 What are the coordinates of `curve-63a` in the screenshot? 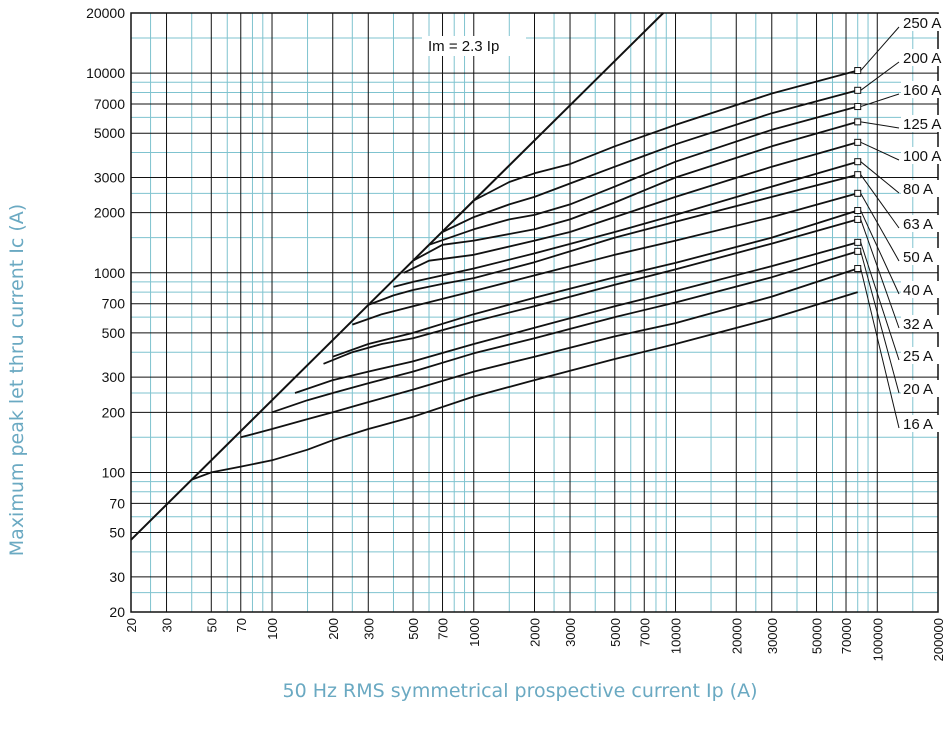 It's located at (612, 239).